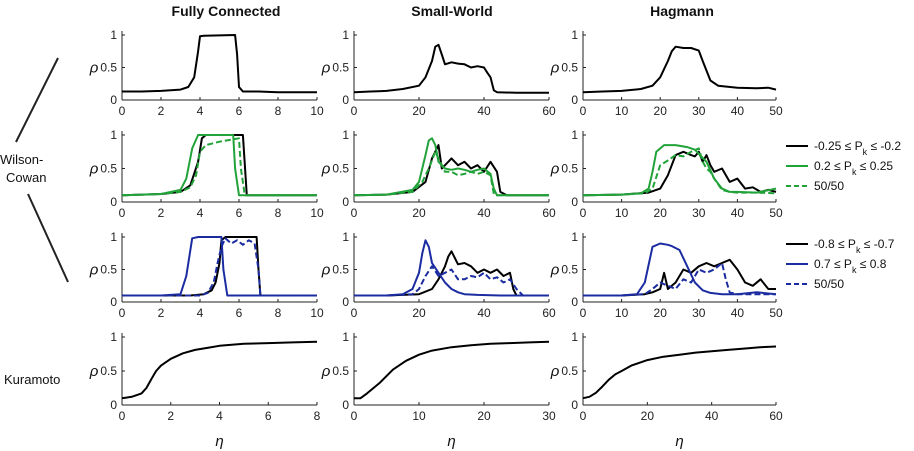 The image size is (914, 451). I want to click on bracket-line-lower, so click(48, 238).